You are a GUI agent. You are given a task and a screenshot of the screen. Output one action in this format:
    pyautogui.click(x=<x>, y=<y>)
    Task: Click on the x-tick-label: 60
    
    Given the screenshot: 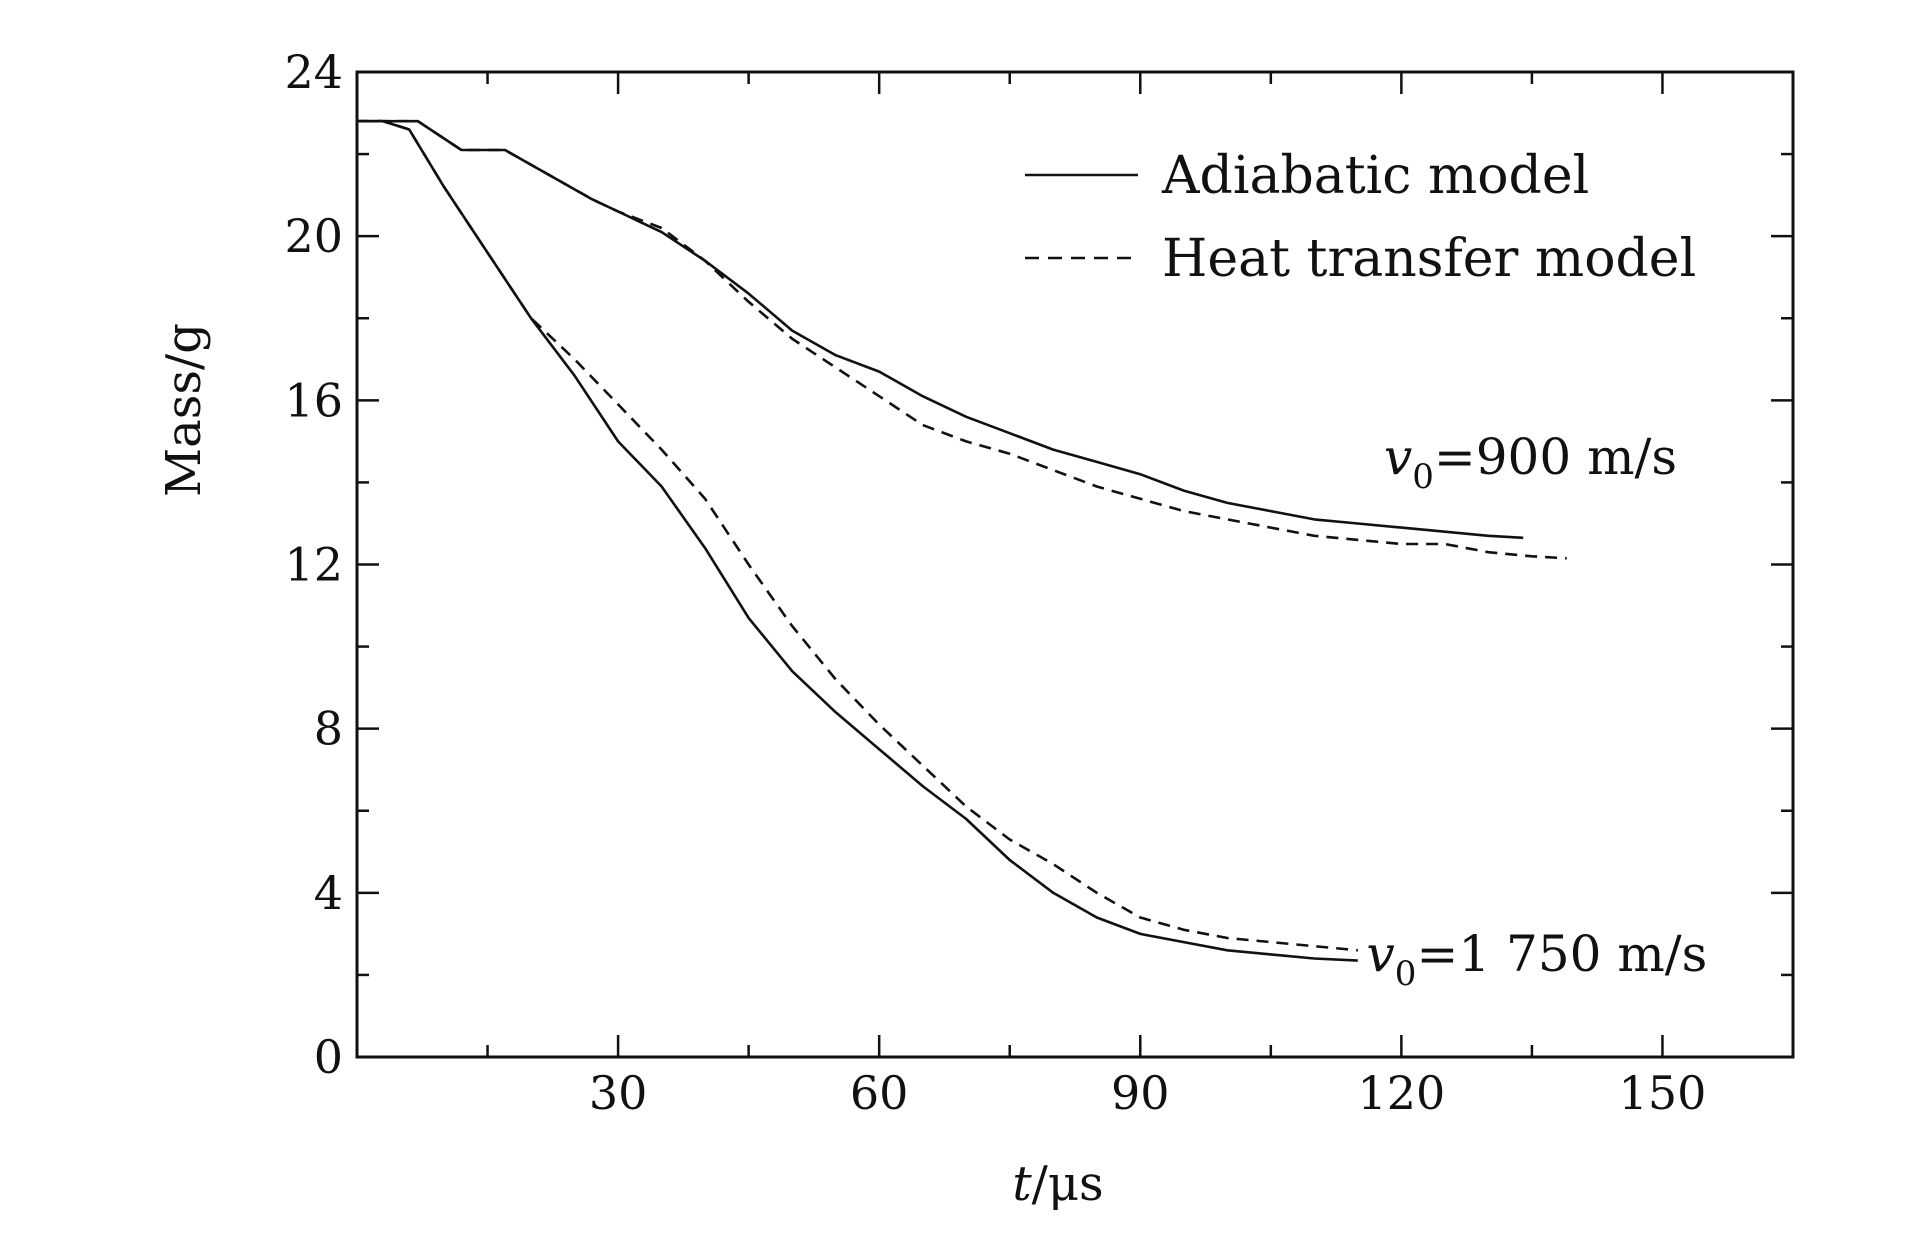 What is the action you would take?
    pyautogui.click(x=879, y=1093)
    